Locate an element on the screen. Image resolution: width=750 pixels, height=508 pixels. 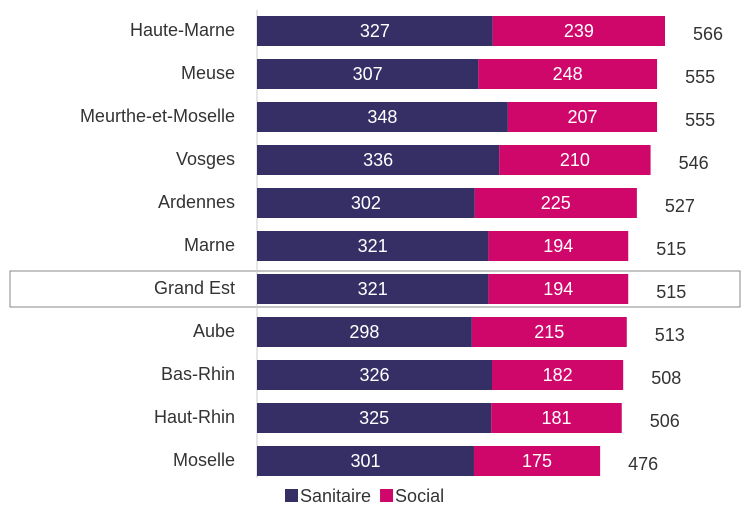
category-label: Meuse is located at coordinates (208, 73).